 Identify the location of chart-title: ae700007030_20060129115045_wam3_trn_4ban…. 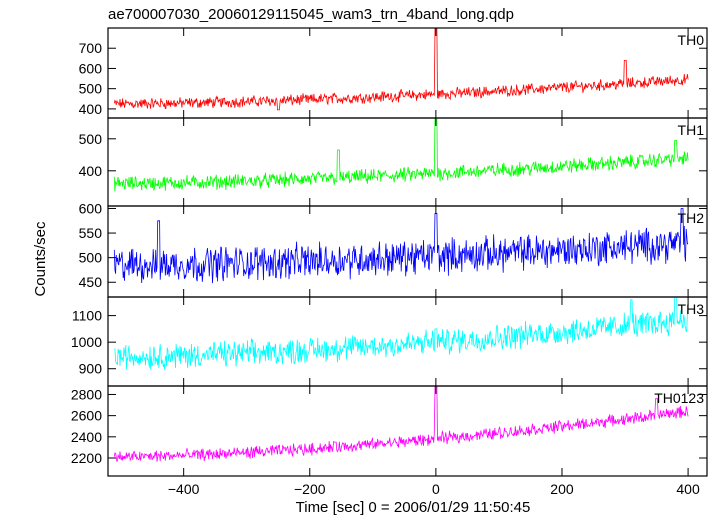
(311, 14).